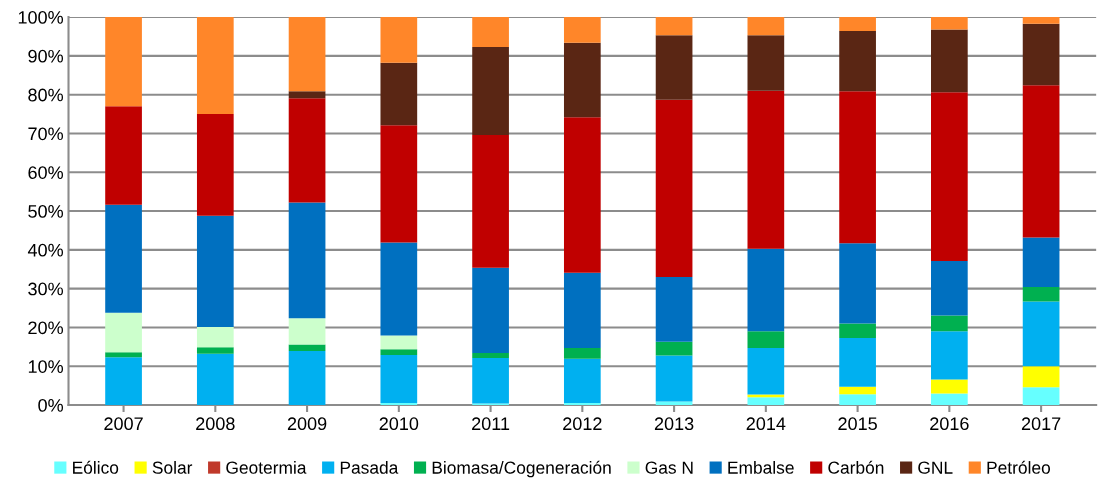  I want to click on legend-label: Petróleo, so click(1019, 467).